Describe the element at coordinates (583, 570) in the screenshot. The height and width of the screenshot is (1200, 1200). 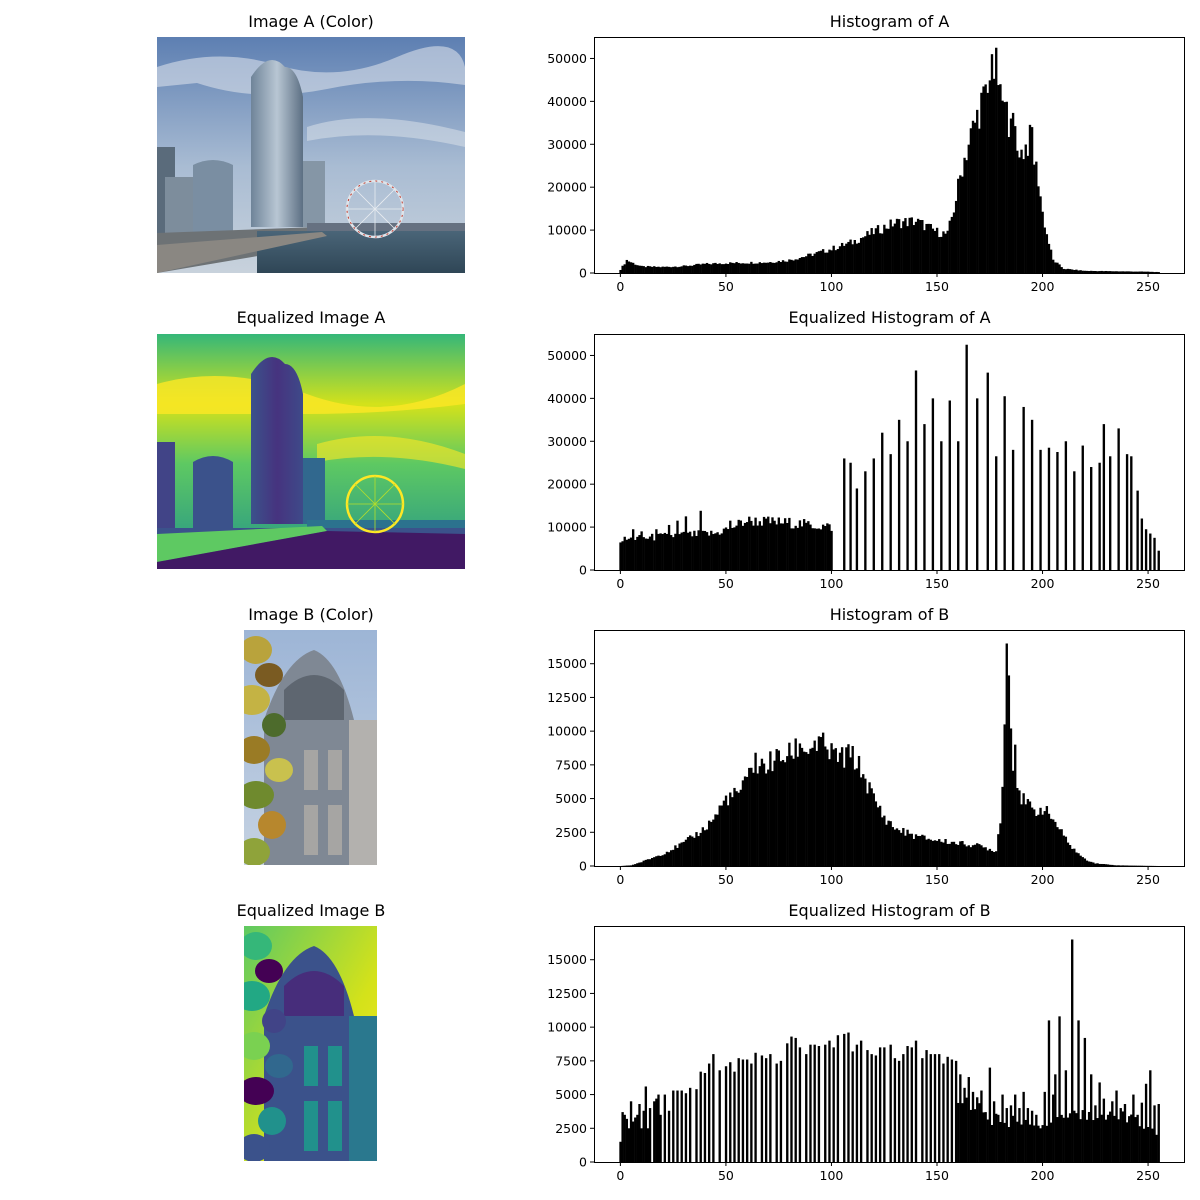
I see `y-tick-label: 0` at that location.